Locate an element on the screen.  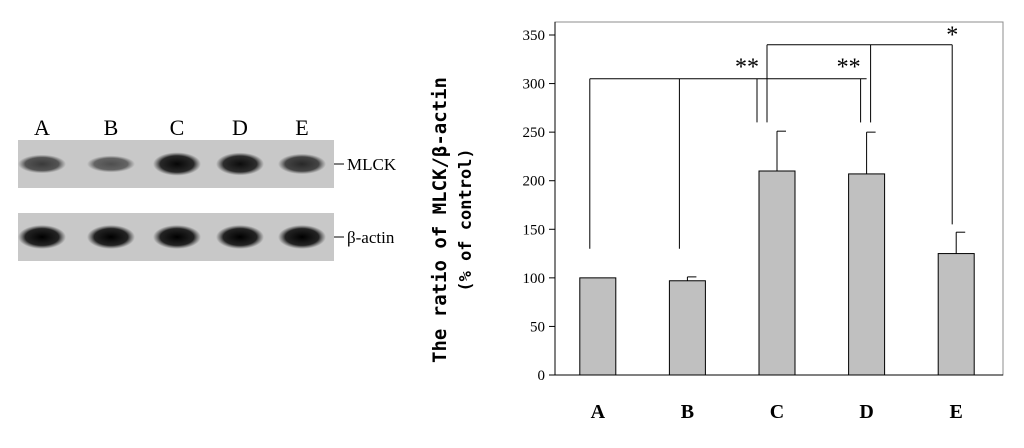
lane-label: D is located at coordinates (240, 127).